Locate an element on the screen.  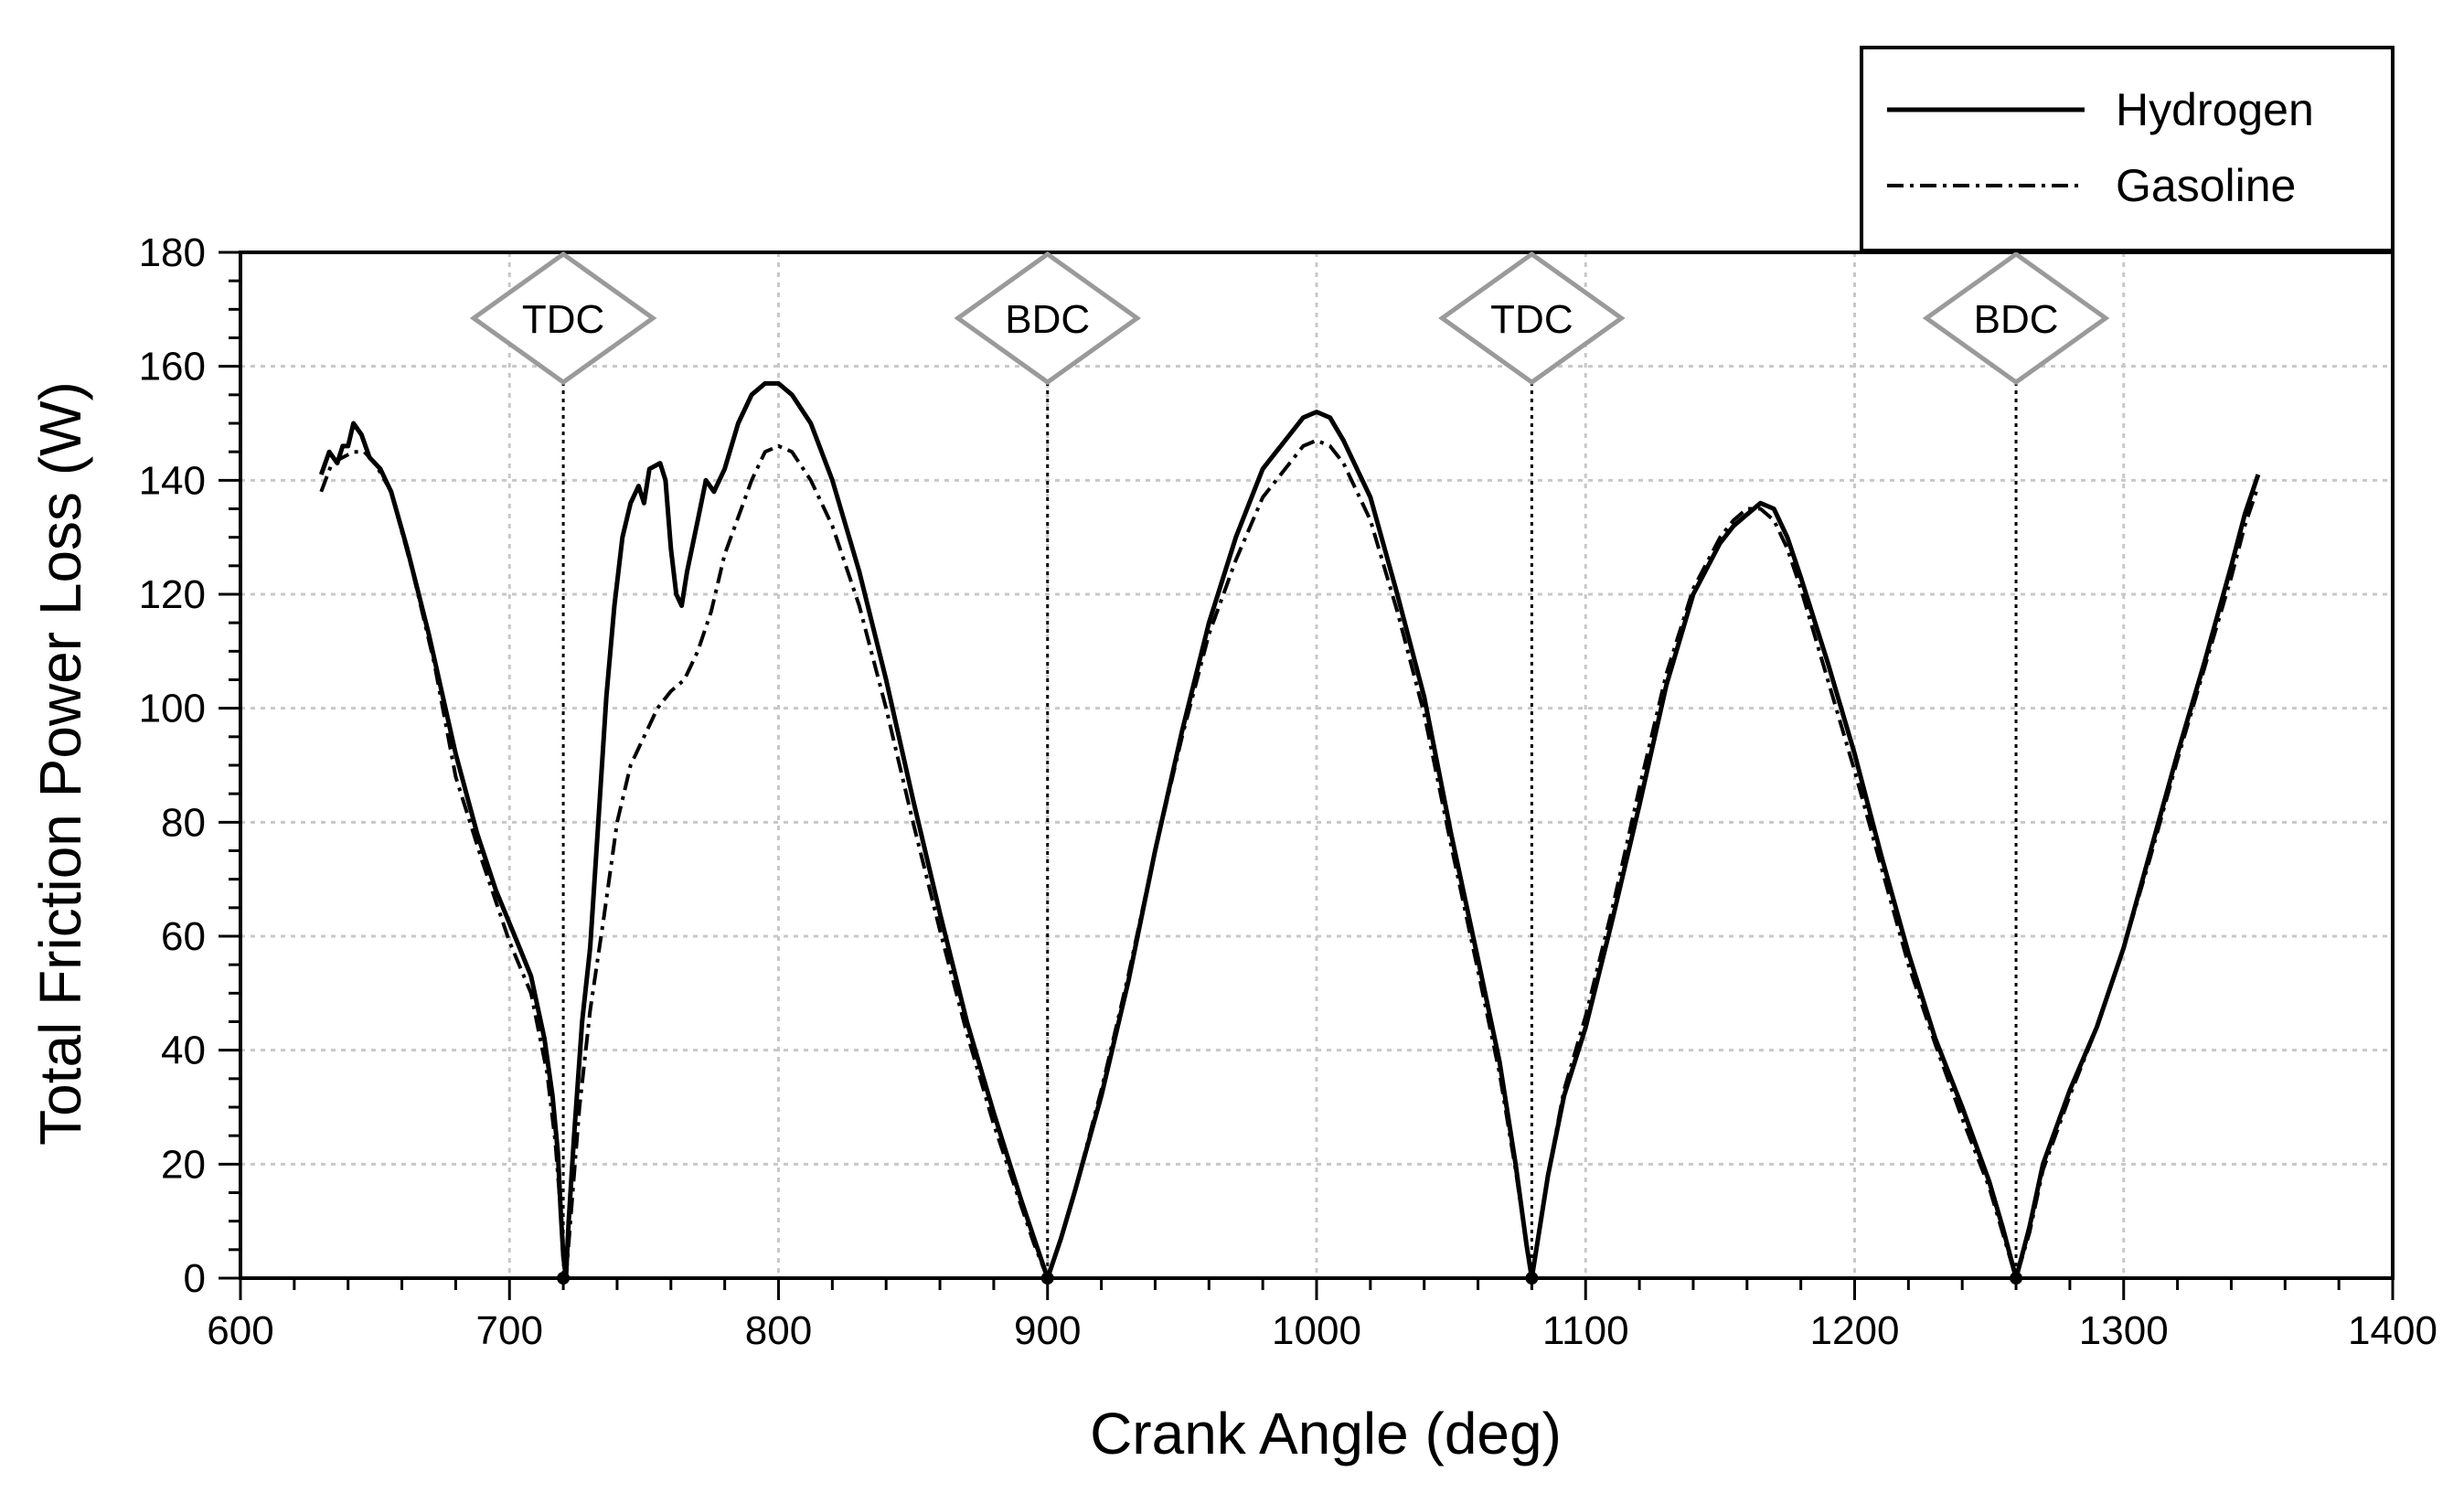
y-axis-title: Total Friction Power Loss (W) is located at coordinates (60, 763).